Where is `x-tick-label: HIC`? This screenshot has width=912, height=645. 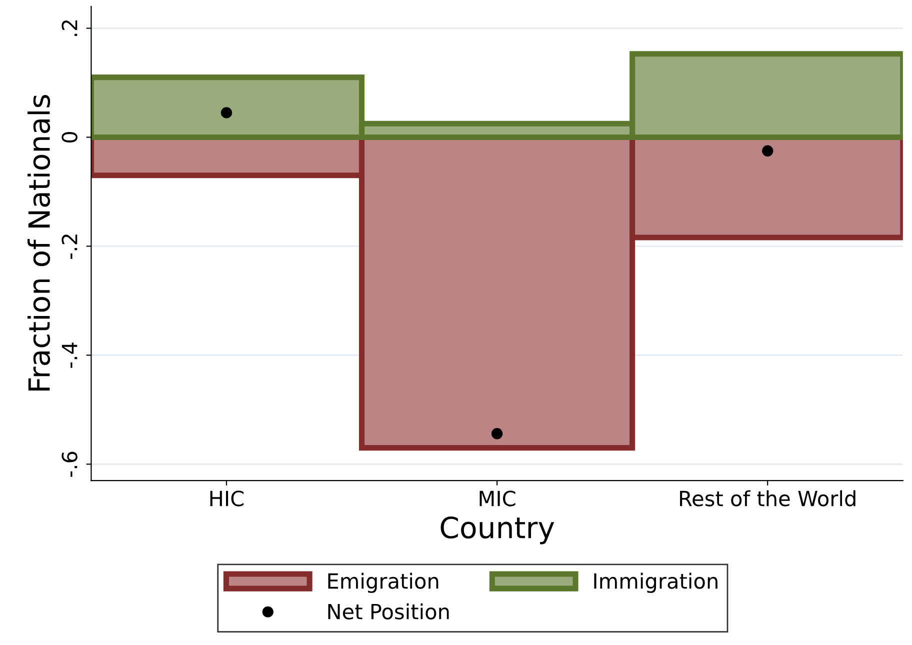
x-tick-label: HIC is located at coordinates (227, 498).